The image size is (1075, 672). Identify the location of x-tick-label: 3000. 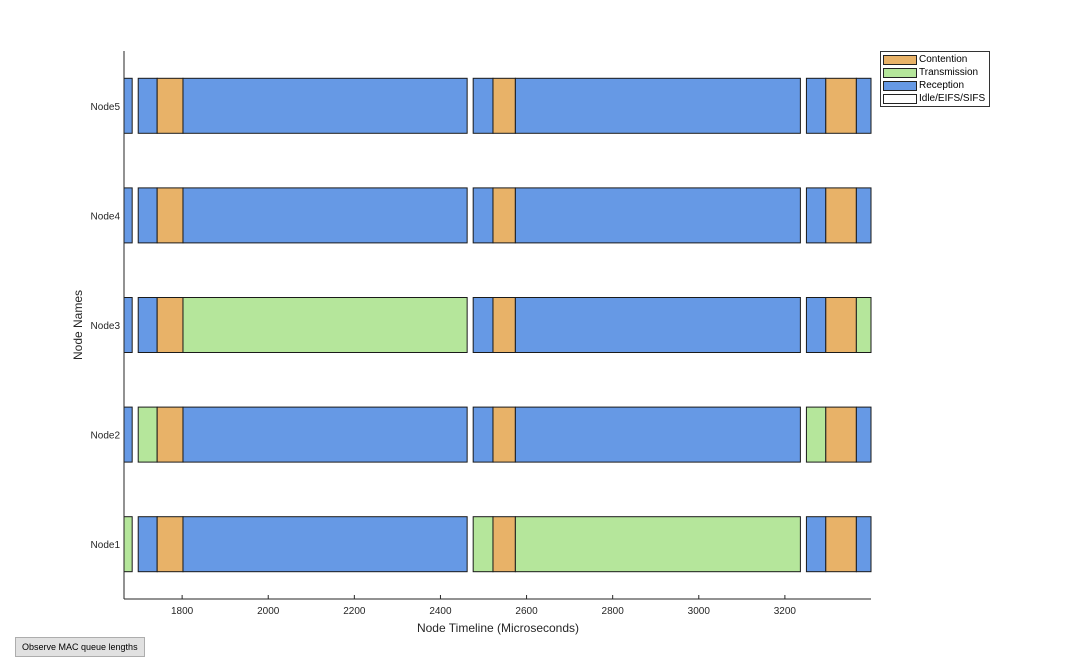
(699, 611).